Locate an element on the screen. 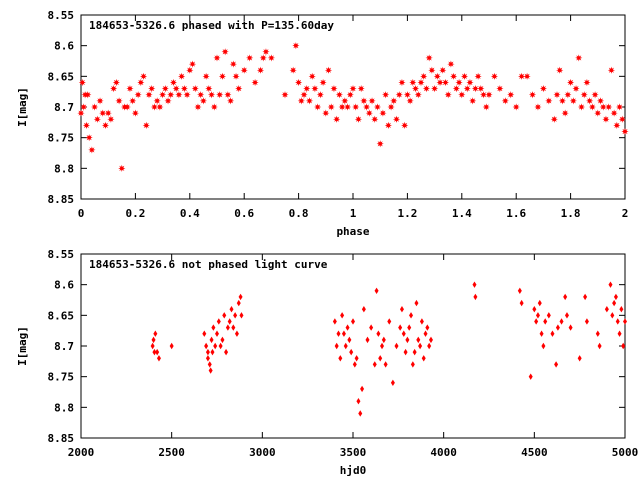 The image size is (640, 480). x-tick-label: 2 is located at coordinates (625, 213).